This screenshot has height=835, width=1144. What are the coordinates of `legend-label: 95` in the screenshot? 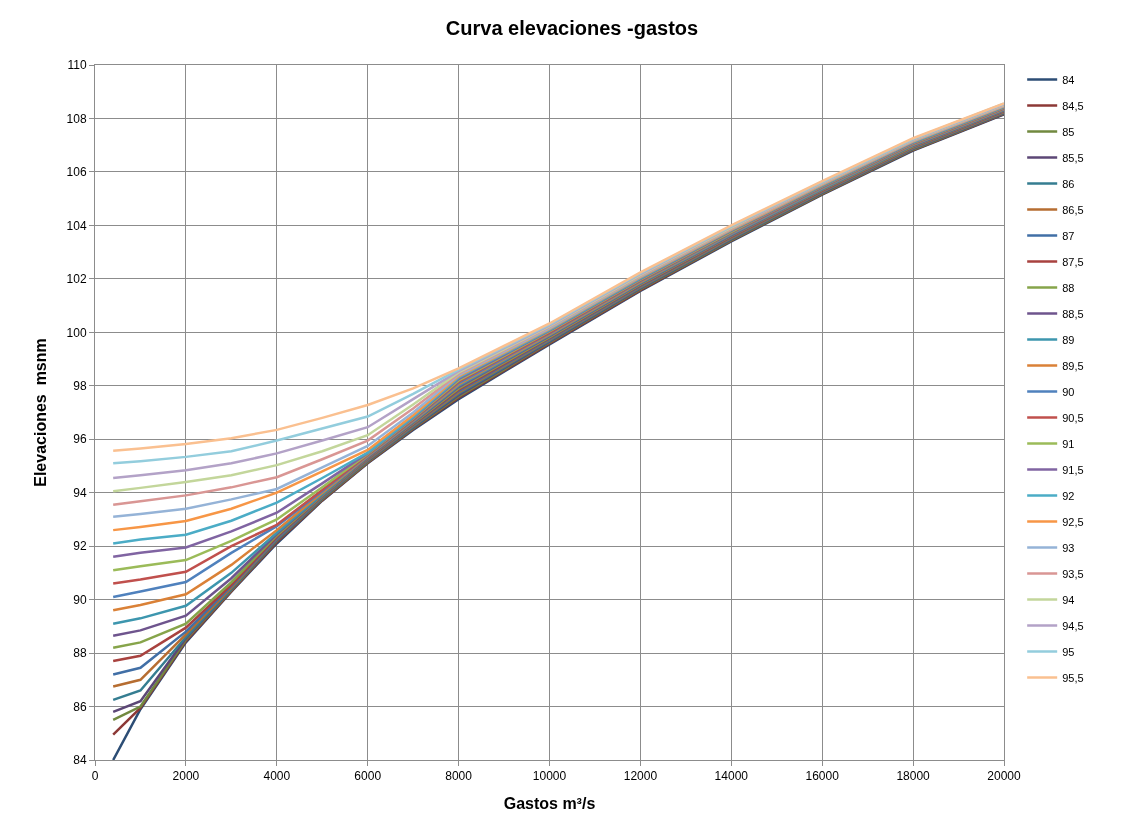 It's located at (1068, 651).